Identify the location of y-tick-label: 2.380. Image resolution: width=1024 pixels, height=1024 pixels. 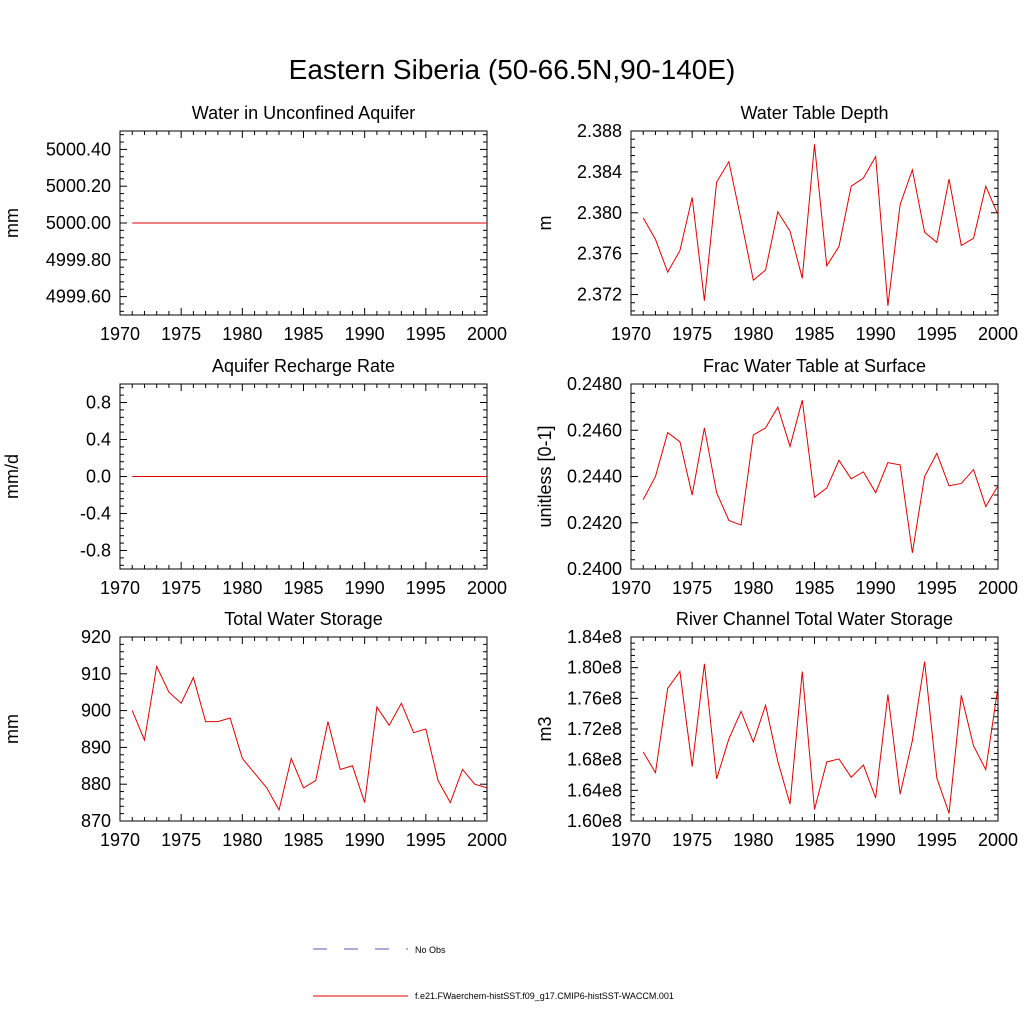
(599, 213).